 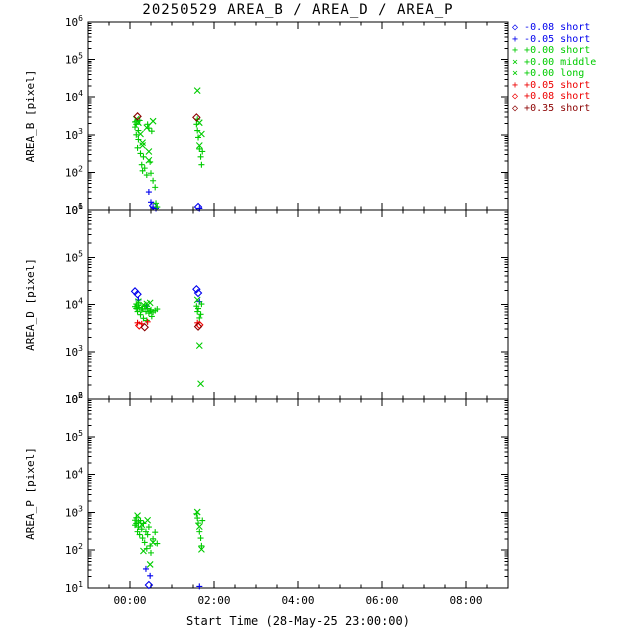 I want to click on legend-entry: ◇ -0.08 short, so click(x=554, y=28).